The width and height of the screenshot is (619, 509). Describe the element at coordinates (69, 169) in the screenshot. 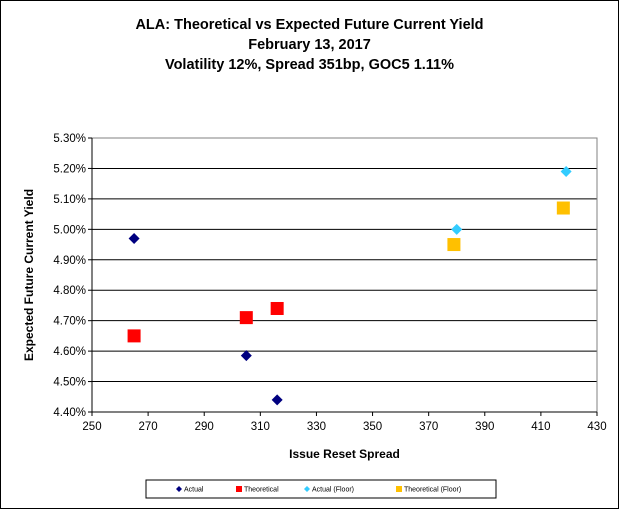

I see `y-tick-label: 5.20%` at that location.